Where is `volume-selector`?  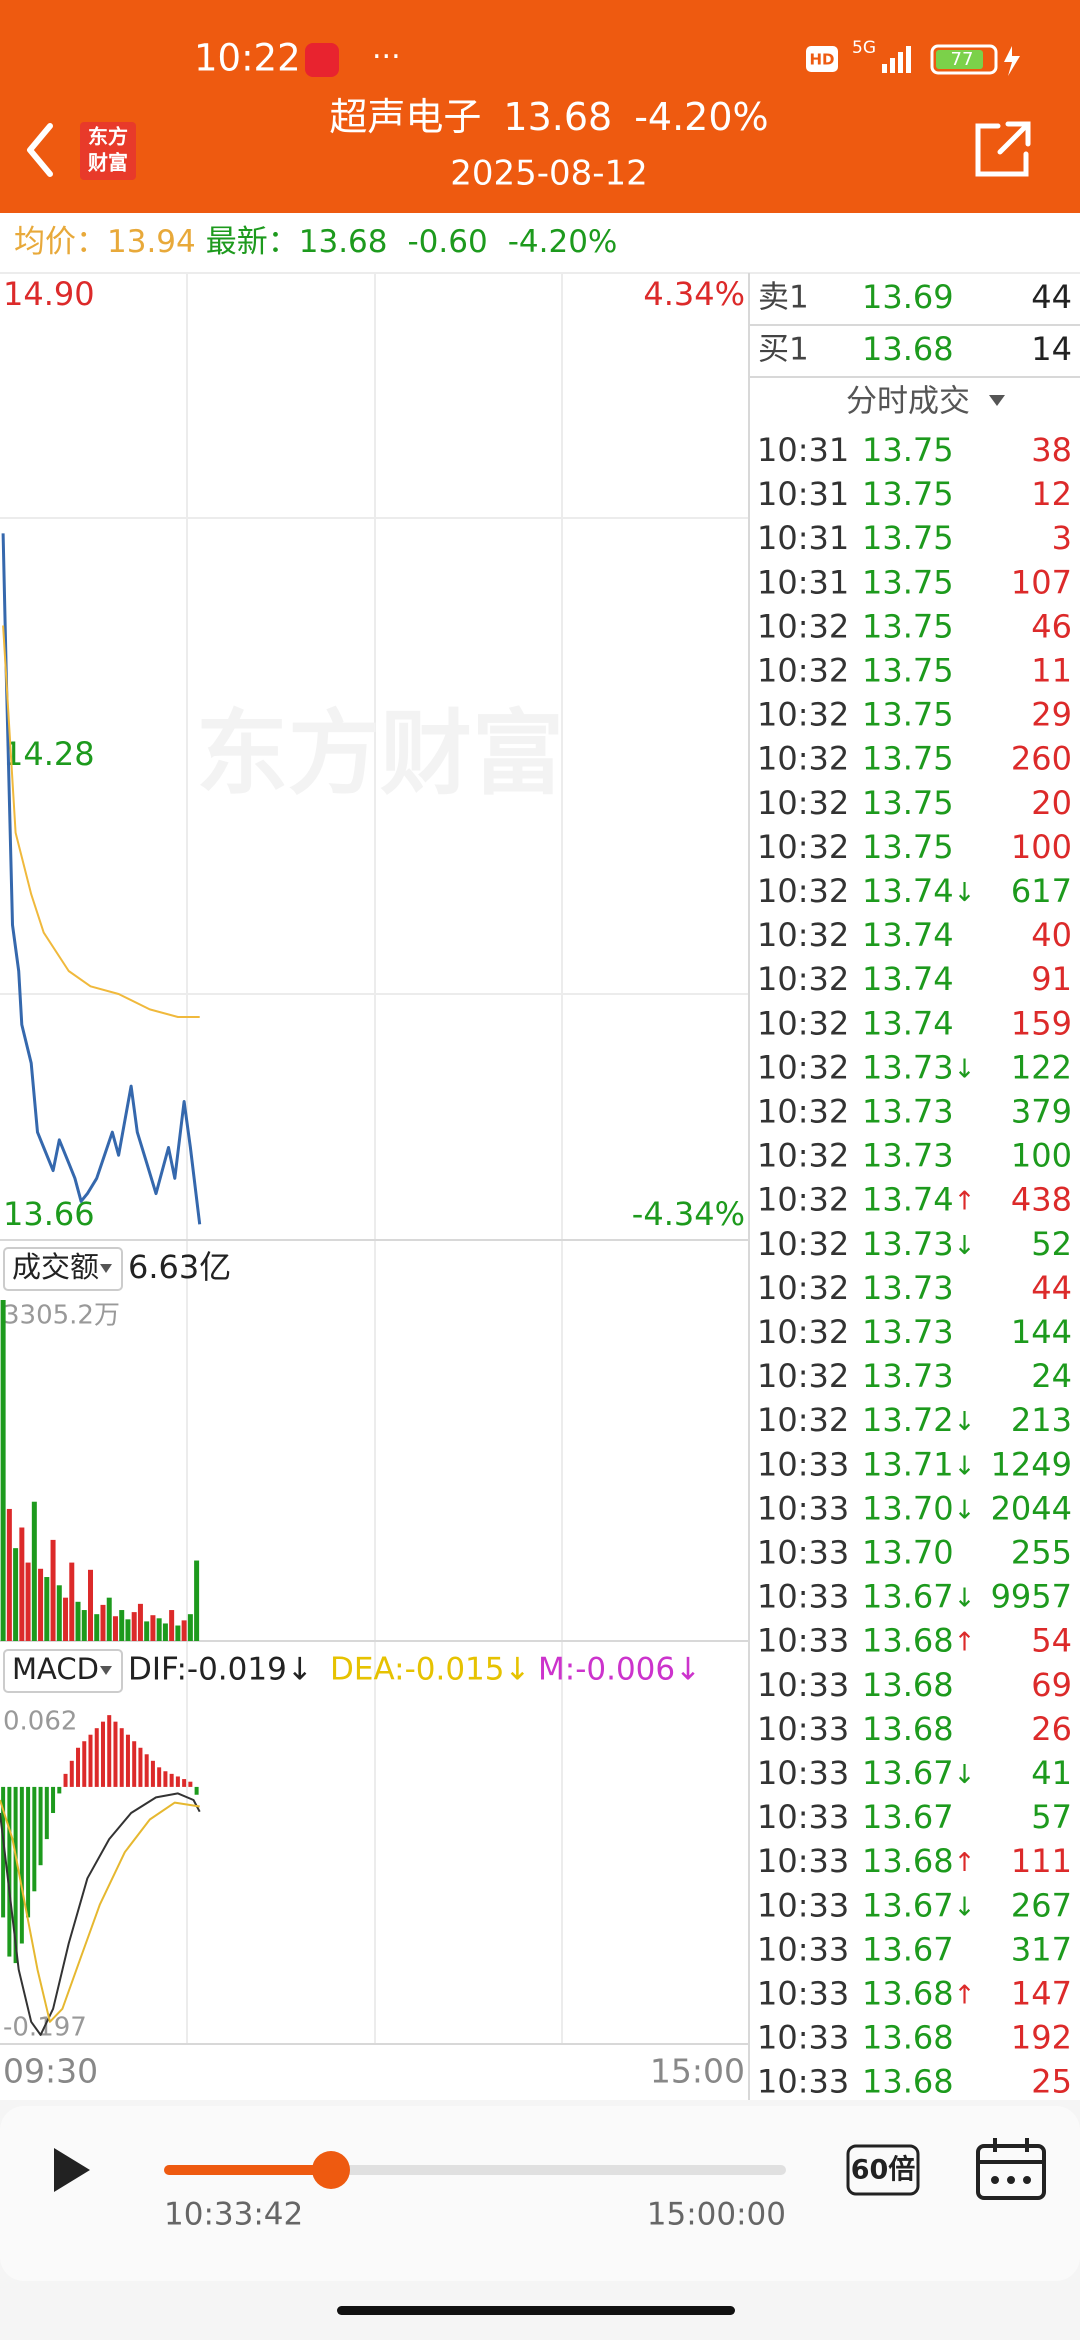
volume-selector is located at coordinates (63, 1269).